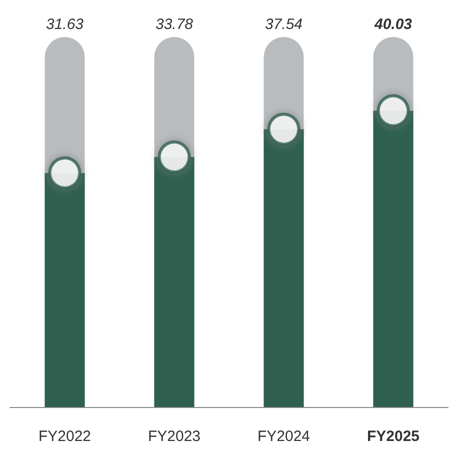 This screenshot has width=473, height=457. What do you see at coordinates (174, 436) in the screenshot?
I see `x-tick-label: FY2023` at bounding box center [174, 436].